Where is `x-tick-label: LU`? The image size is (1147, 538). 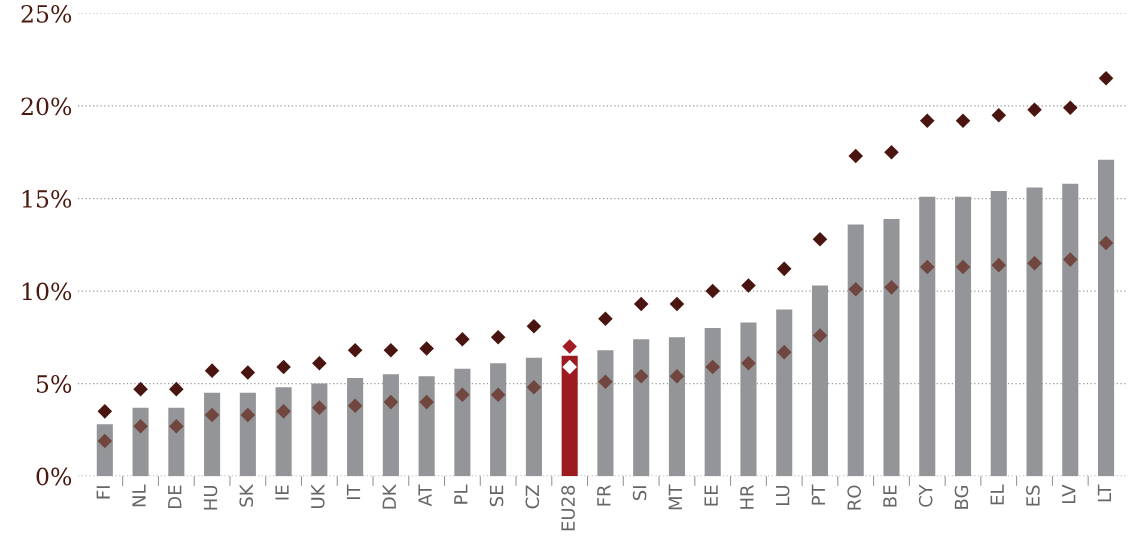
x-tick-label: LU is located at coordinates (783, 496).